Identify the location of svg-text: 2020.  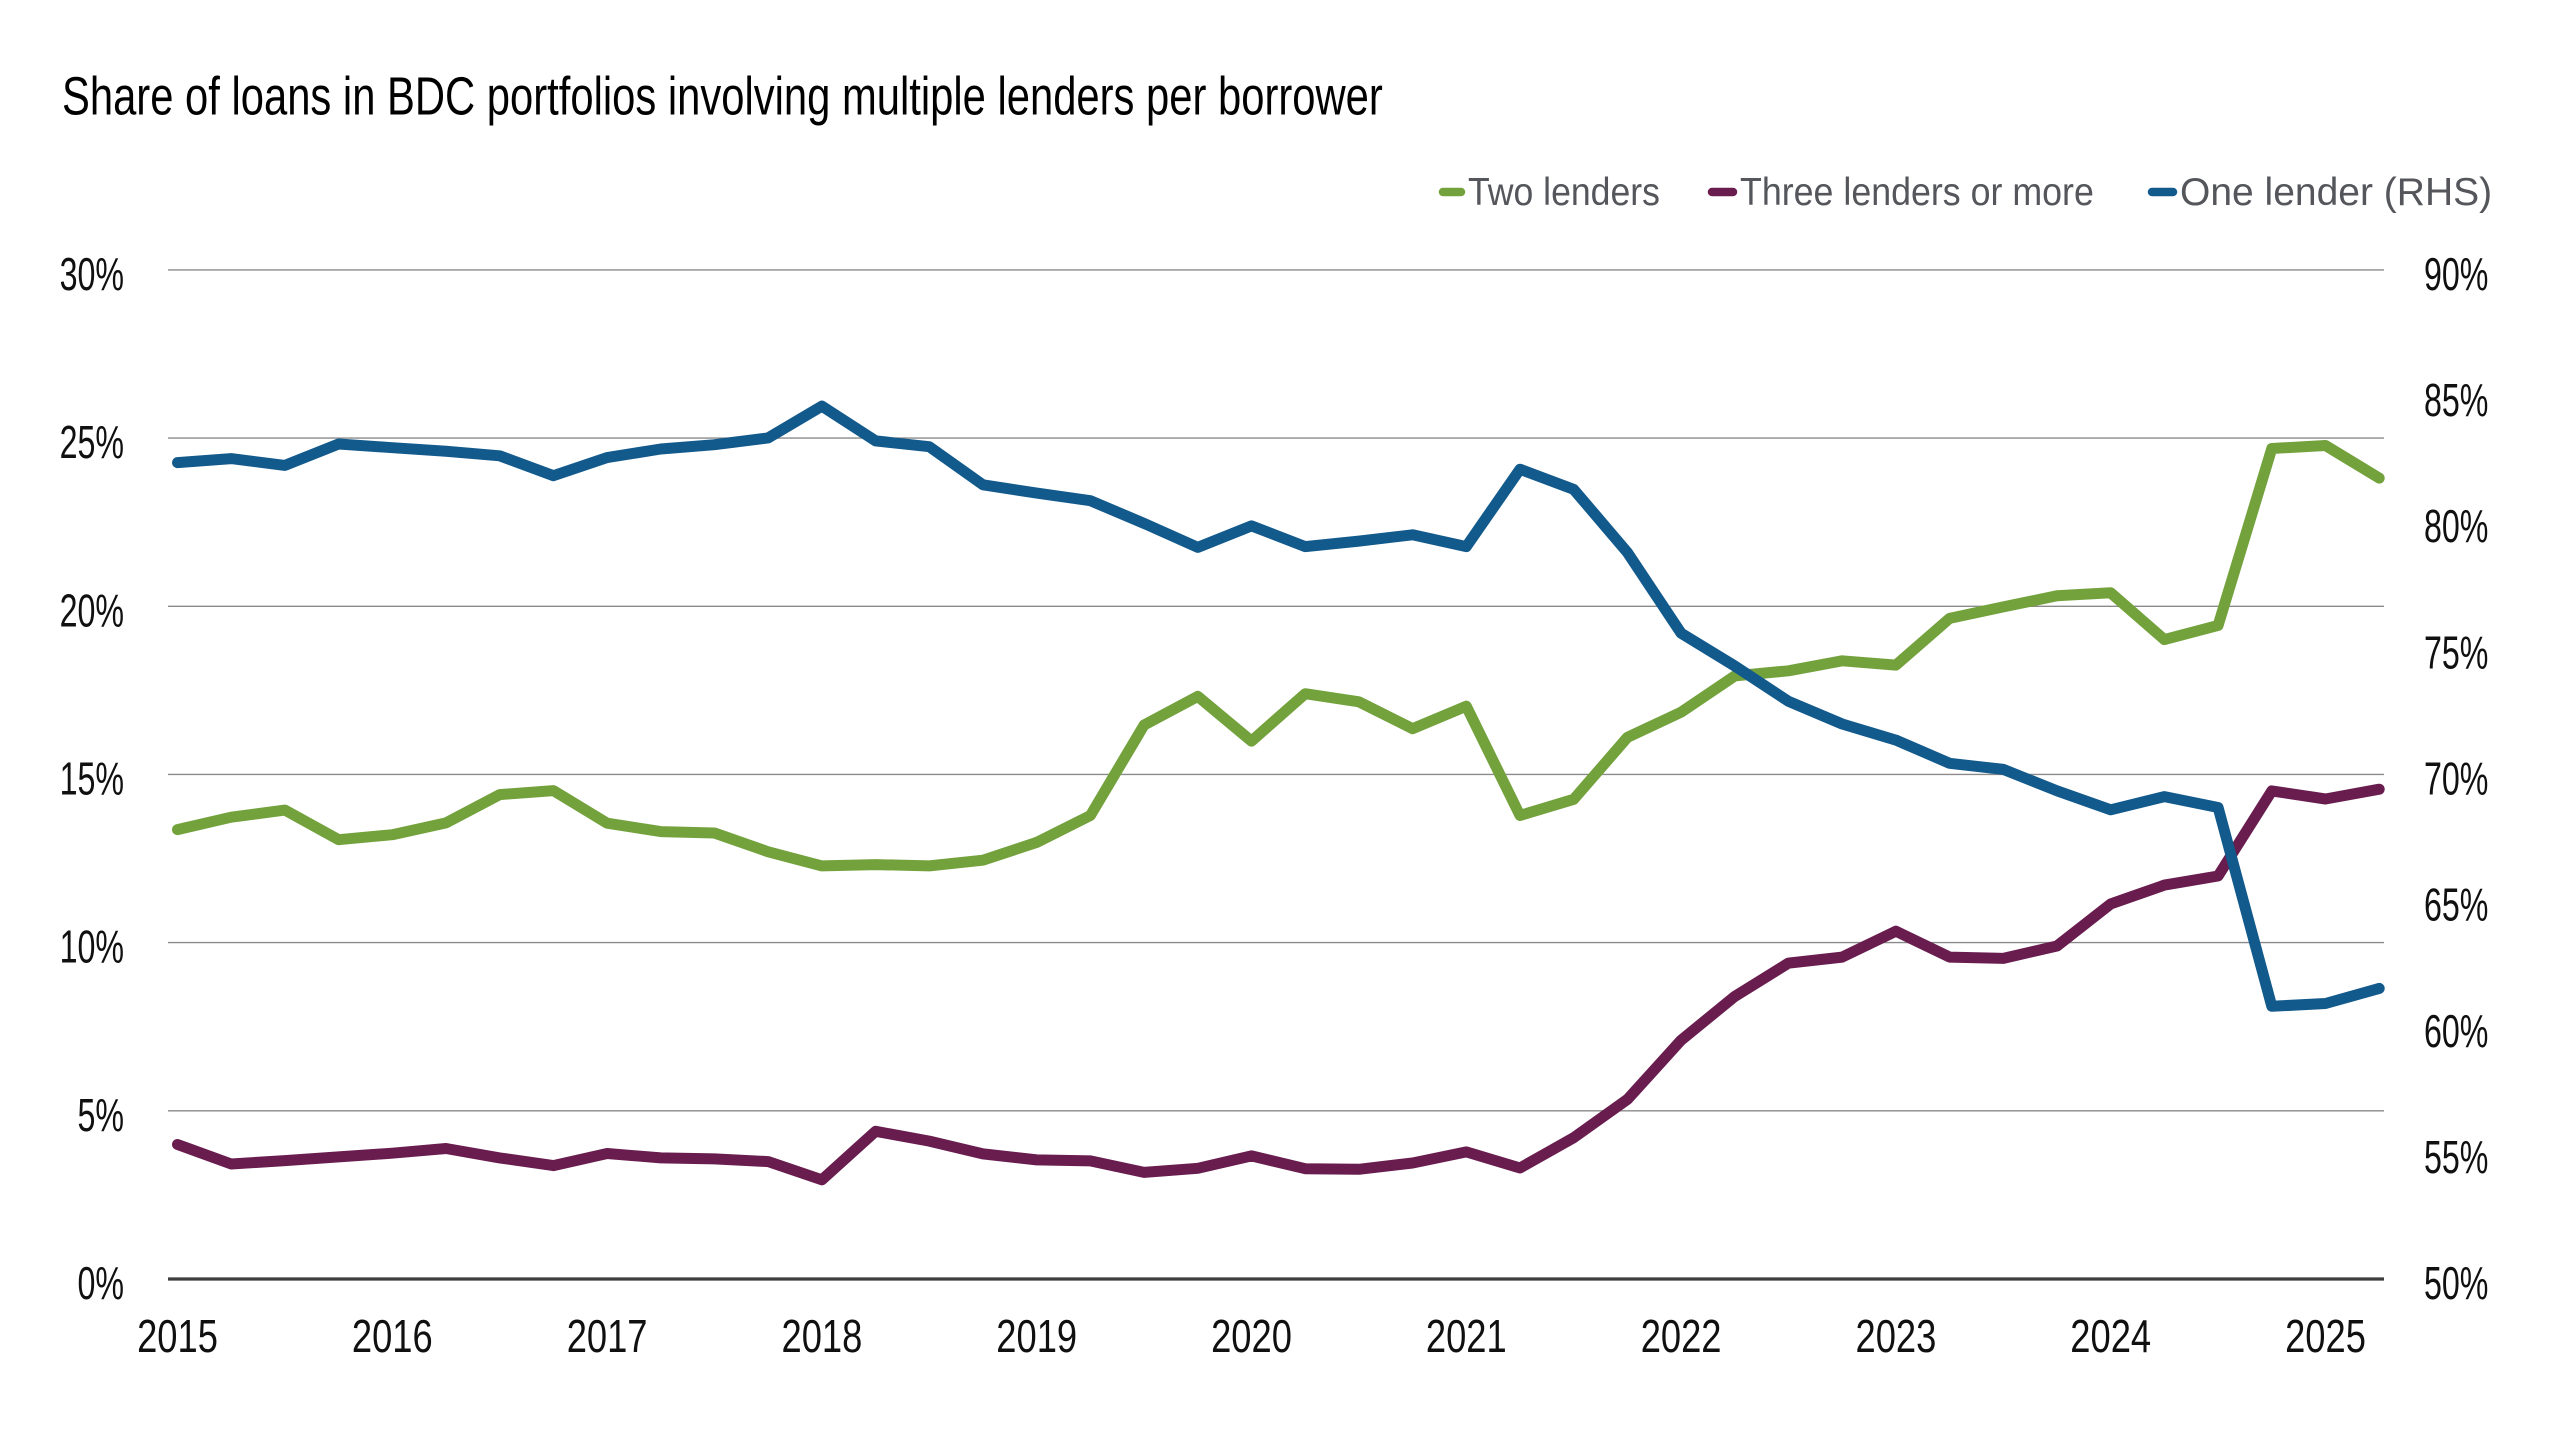
(1251, 1336).